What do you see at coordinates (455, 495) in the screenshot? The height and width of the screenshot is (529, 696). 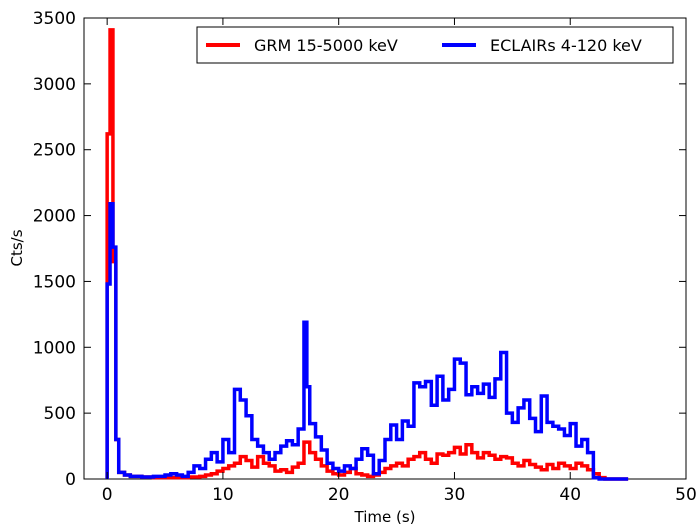 I see `x-tick-label: 30` at bounding box center [455, 495].